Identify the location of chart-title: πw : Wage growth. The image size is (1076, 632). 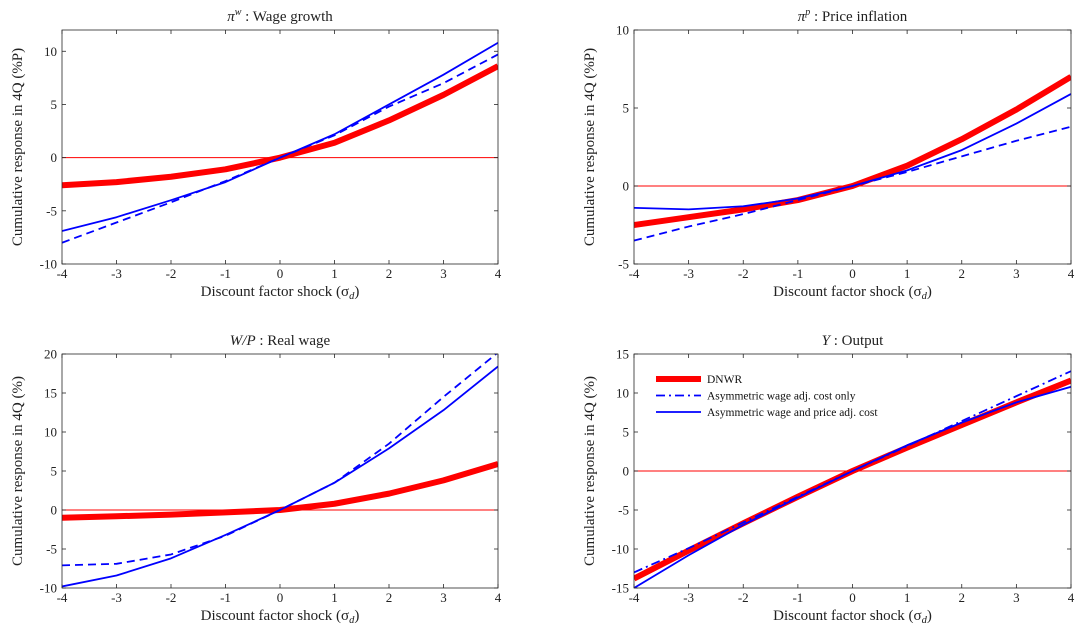
(280, 16).